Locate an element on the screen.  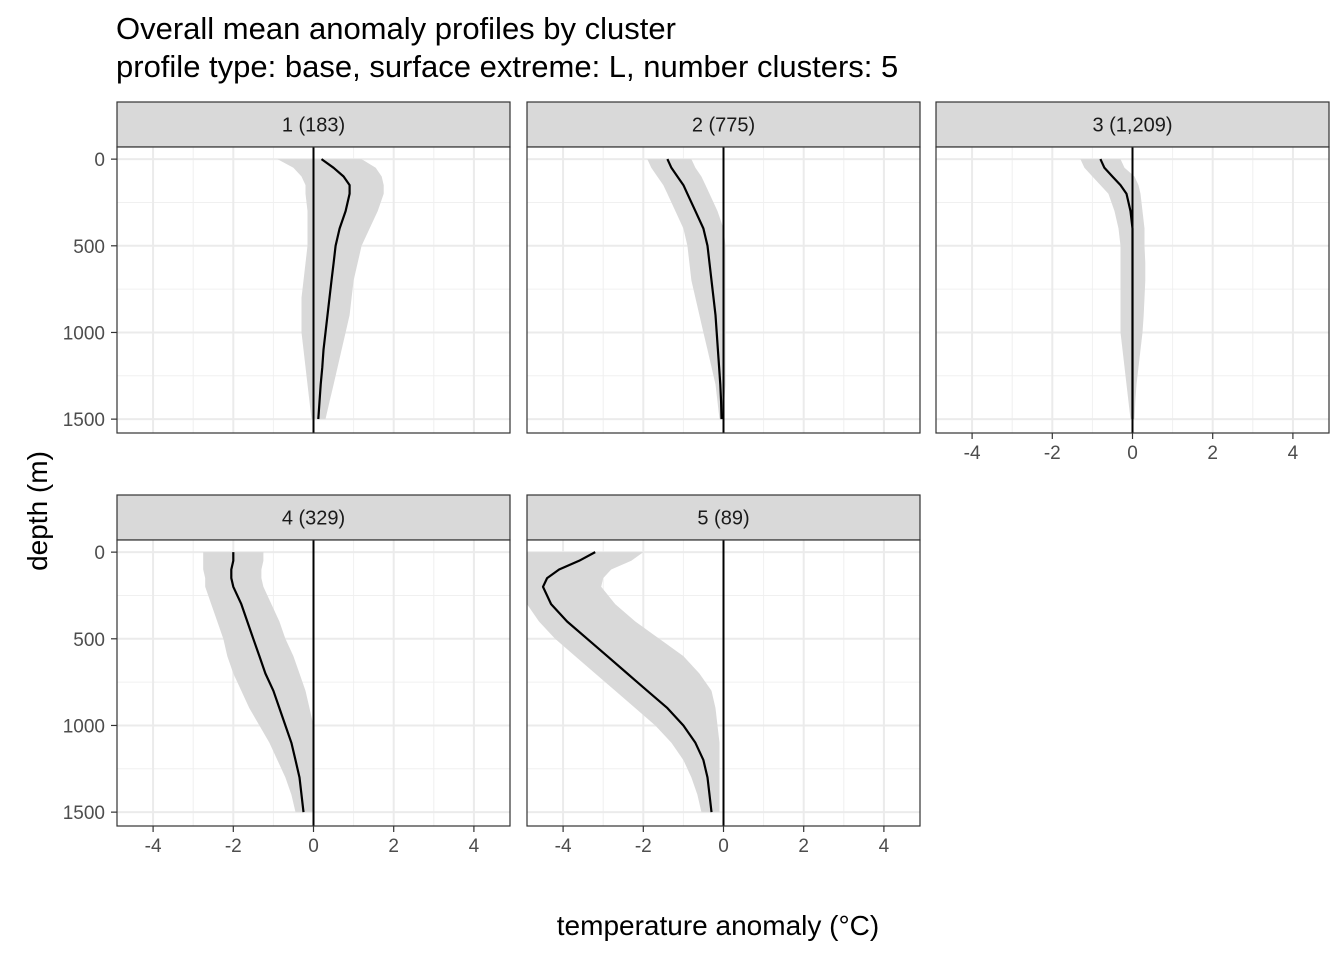
facet-label: 1 (183) is located at coordinates (313, 126).